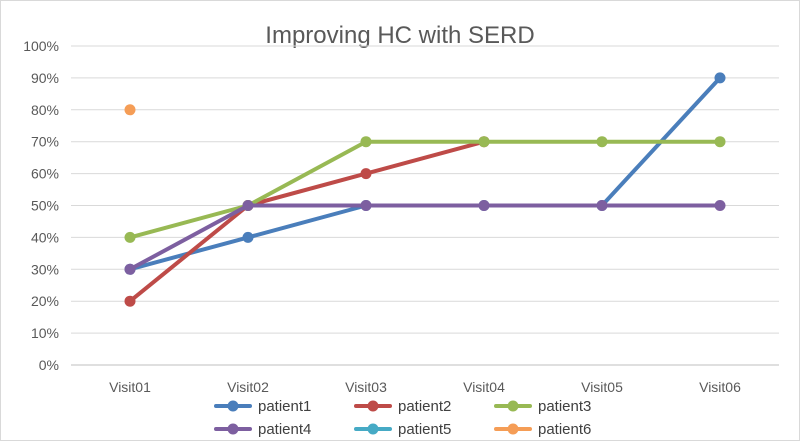 This screenshot has height=441, width=800. I want to click on y-tick-label: 40%, so click(45, 237).